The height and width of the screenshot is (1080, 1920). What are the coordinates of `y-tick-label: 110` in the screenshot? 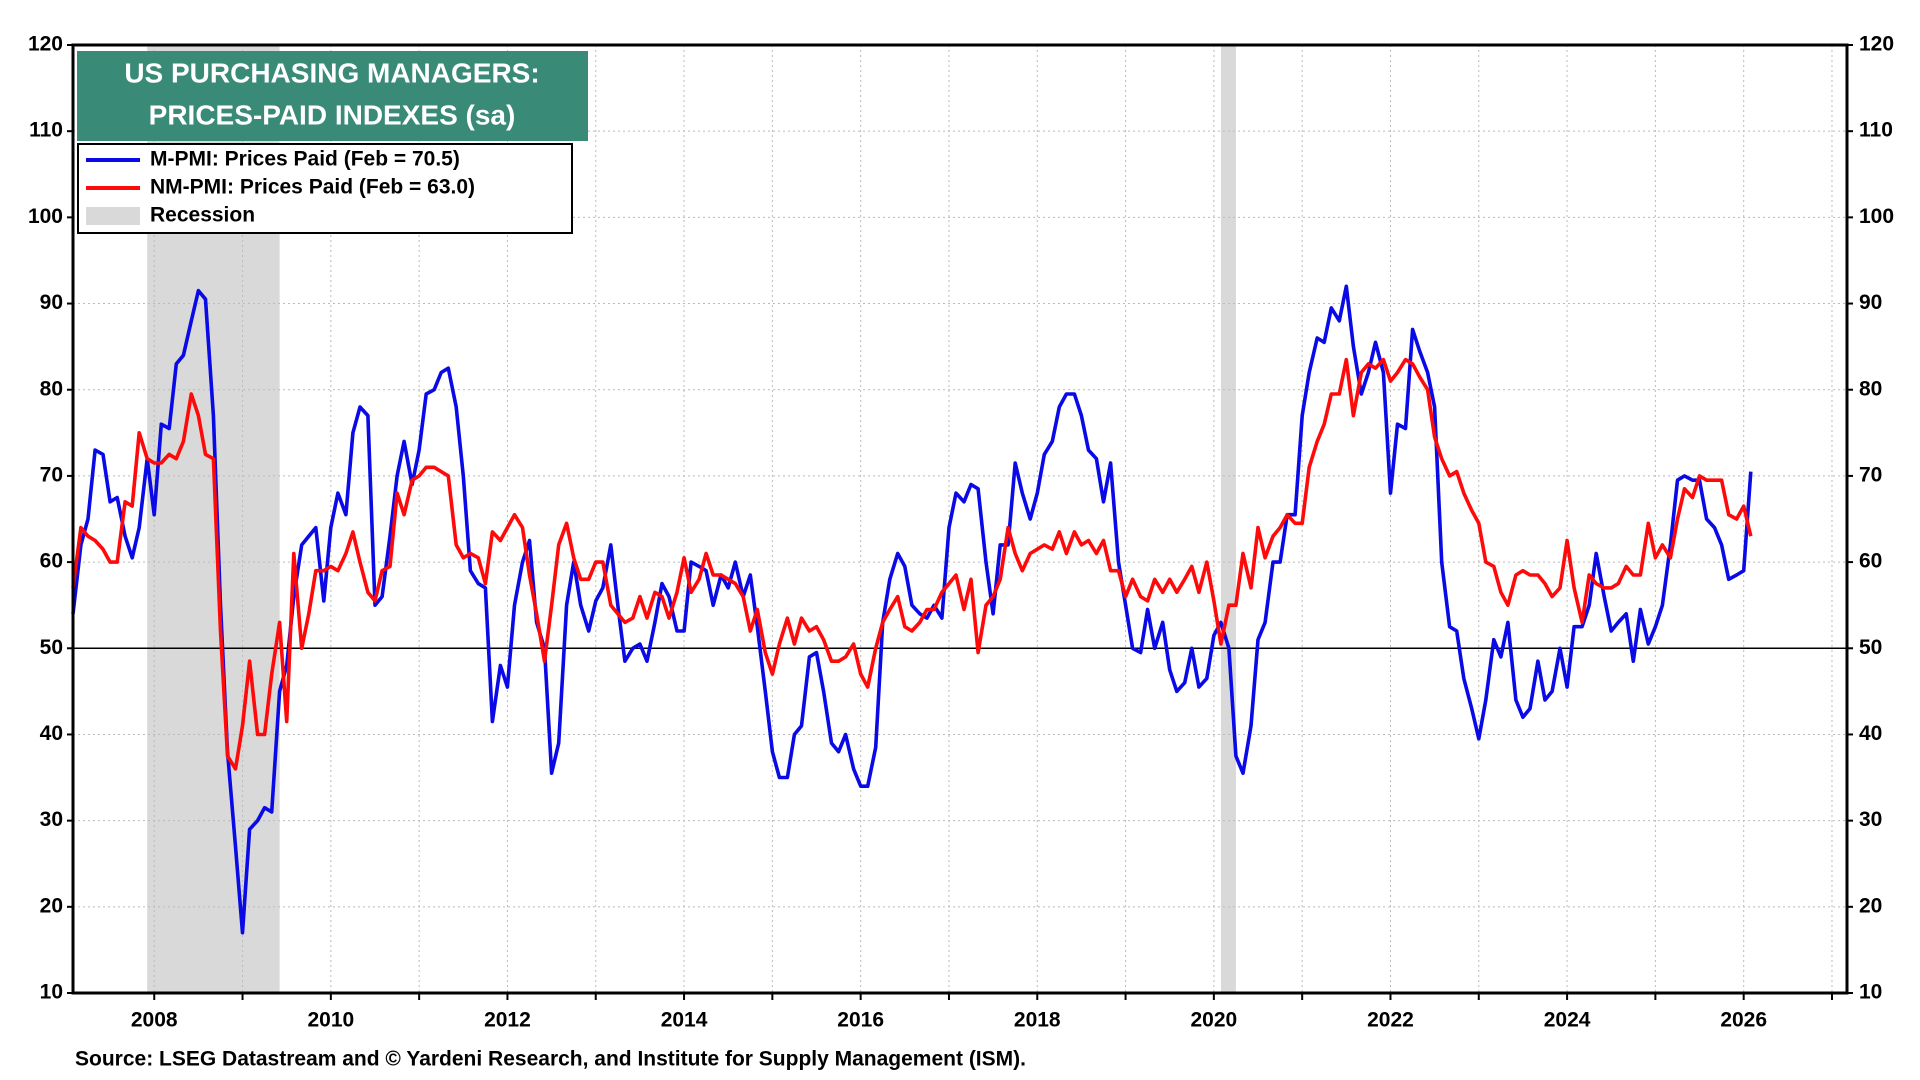 It's located at (46, 130).